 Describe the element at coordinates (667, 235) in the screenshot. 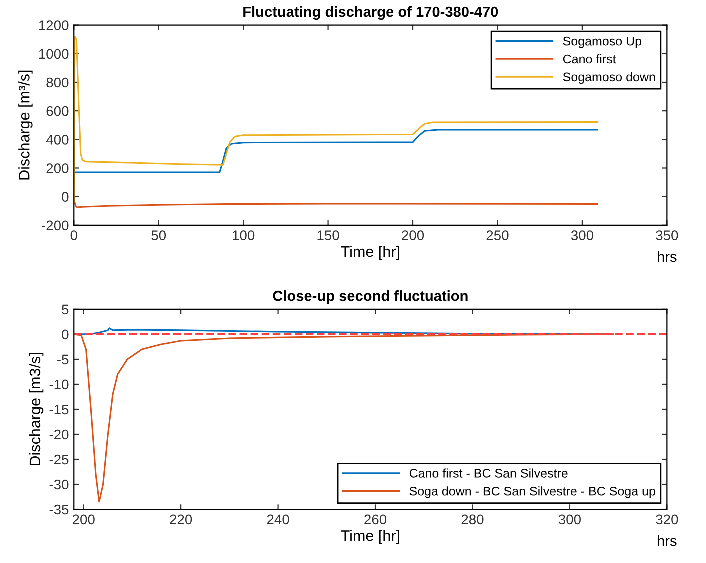

I see `x-tick-label: 350` at that location.